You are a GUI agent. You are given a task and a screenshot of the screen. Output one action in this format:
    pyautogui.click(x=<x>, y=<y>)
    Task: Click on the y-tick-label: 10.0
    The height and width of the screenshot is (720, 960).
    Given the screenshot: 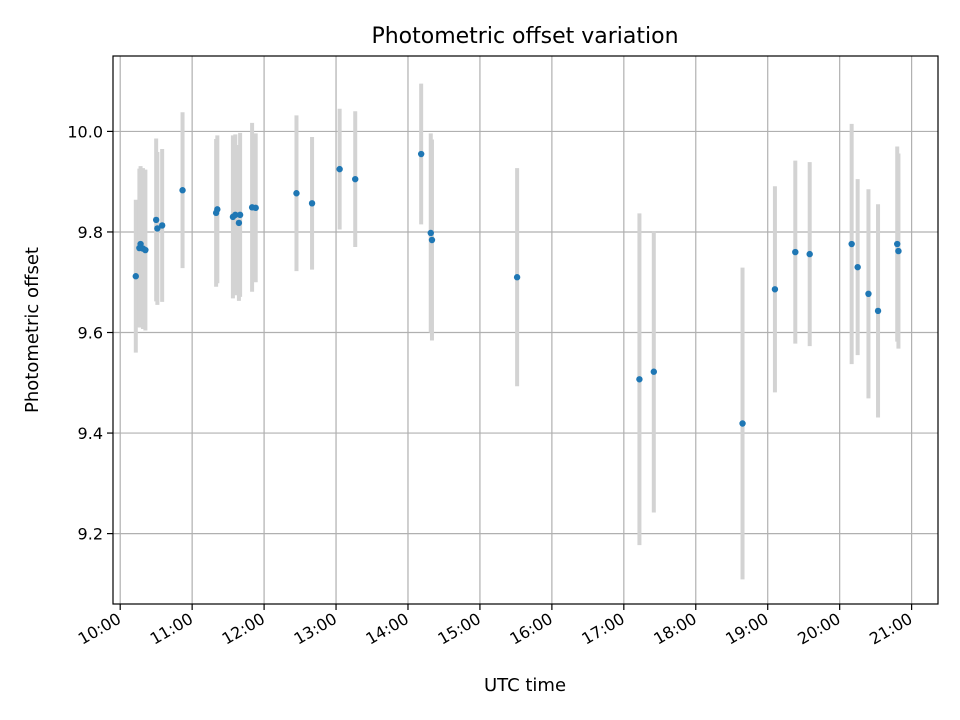 What is the action you would take?
    pyautogui.click(x=85, y=131)
    